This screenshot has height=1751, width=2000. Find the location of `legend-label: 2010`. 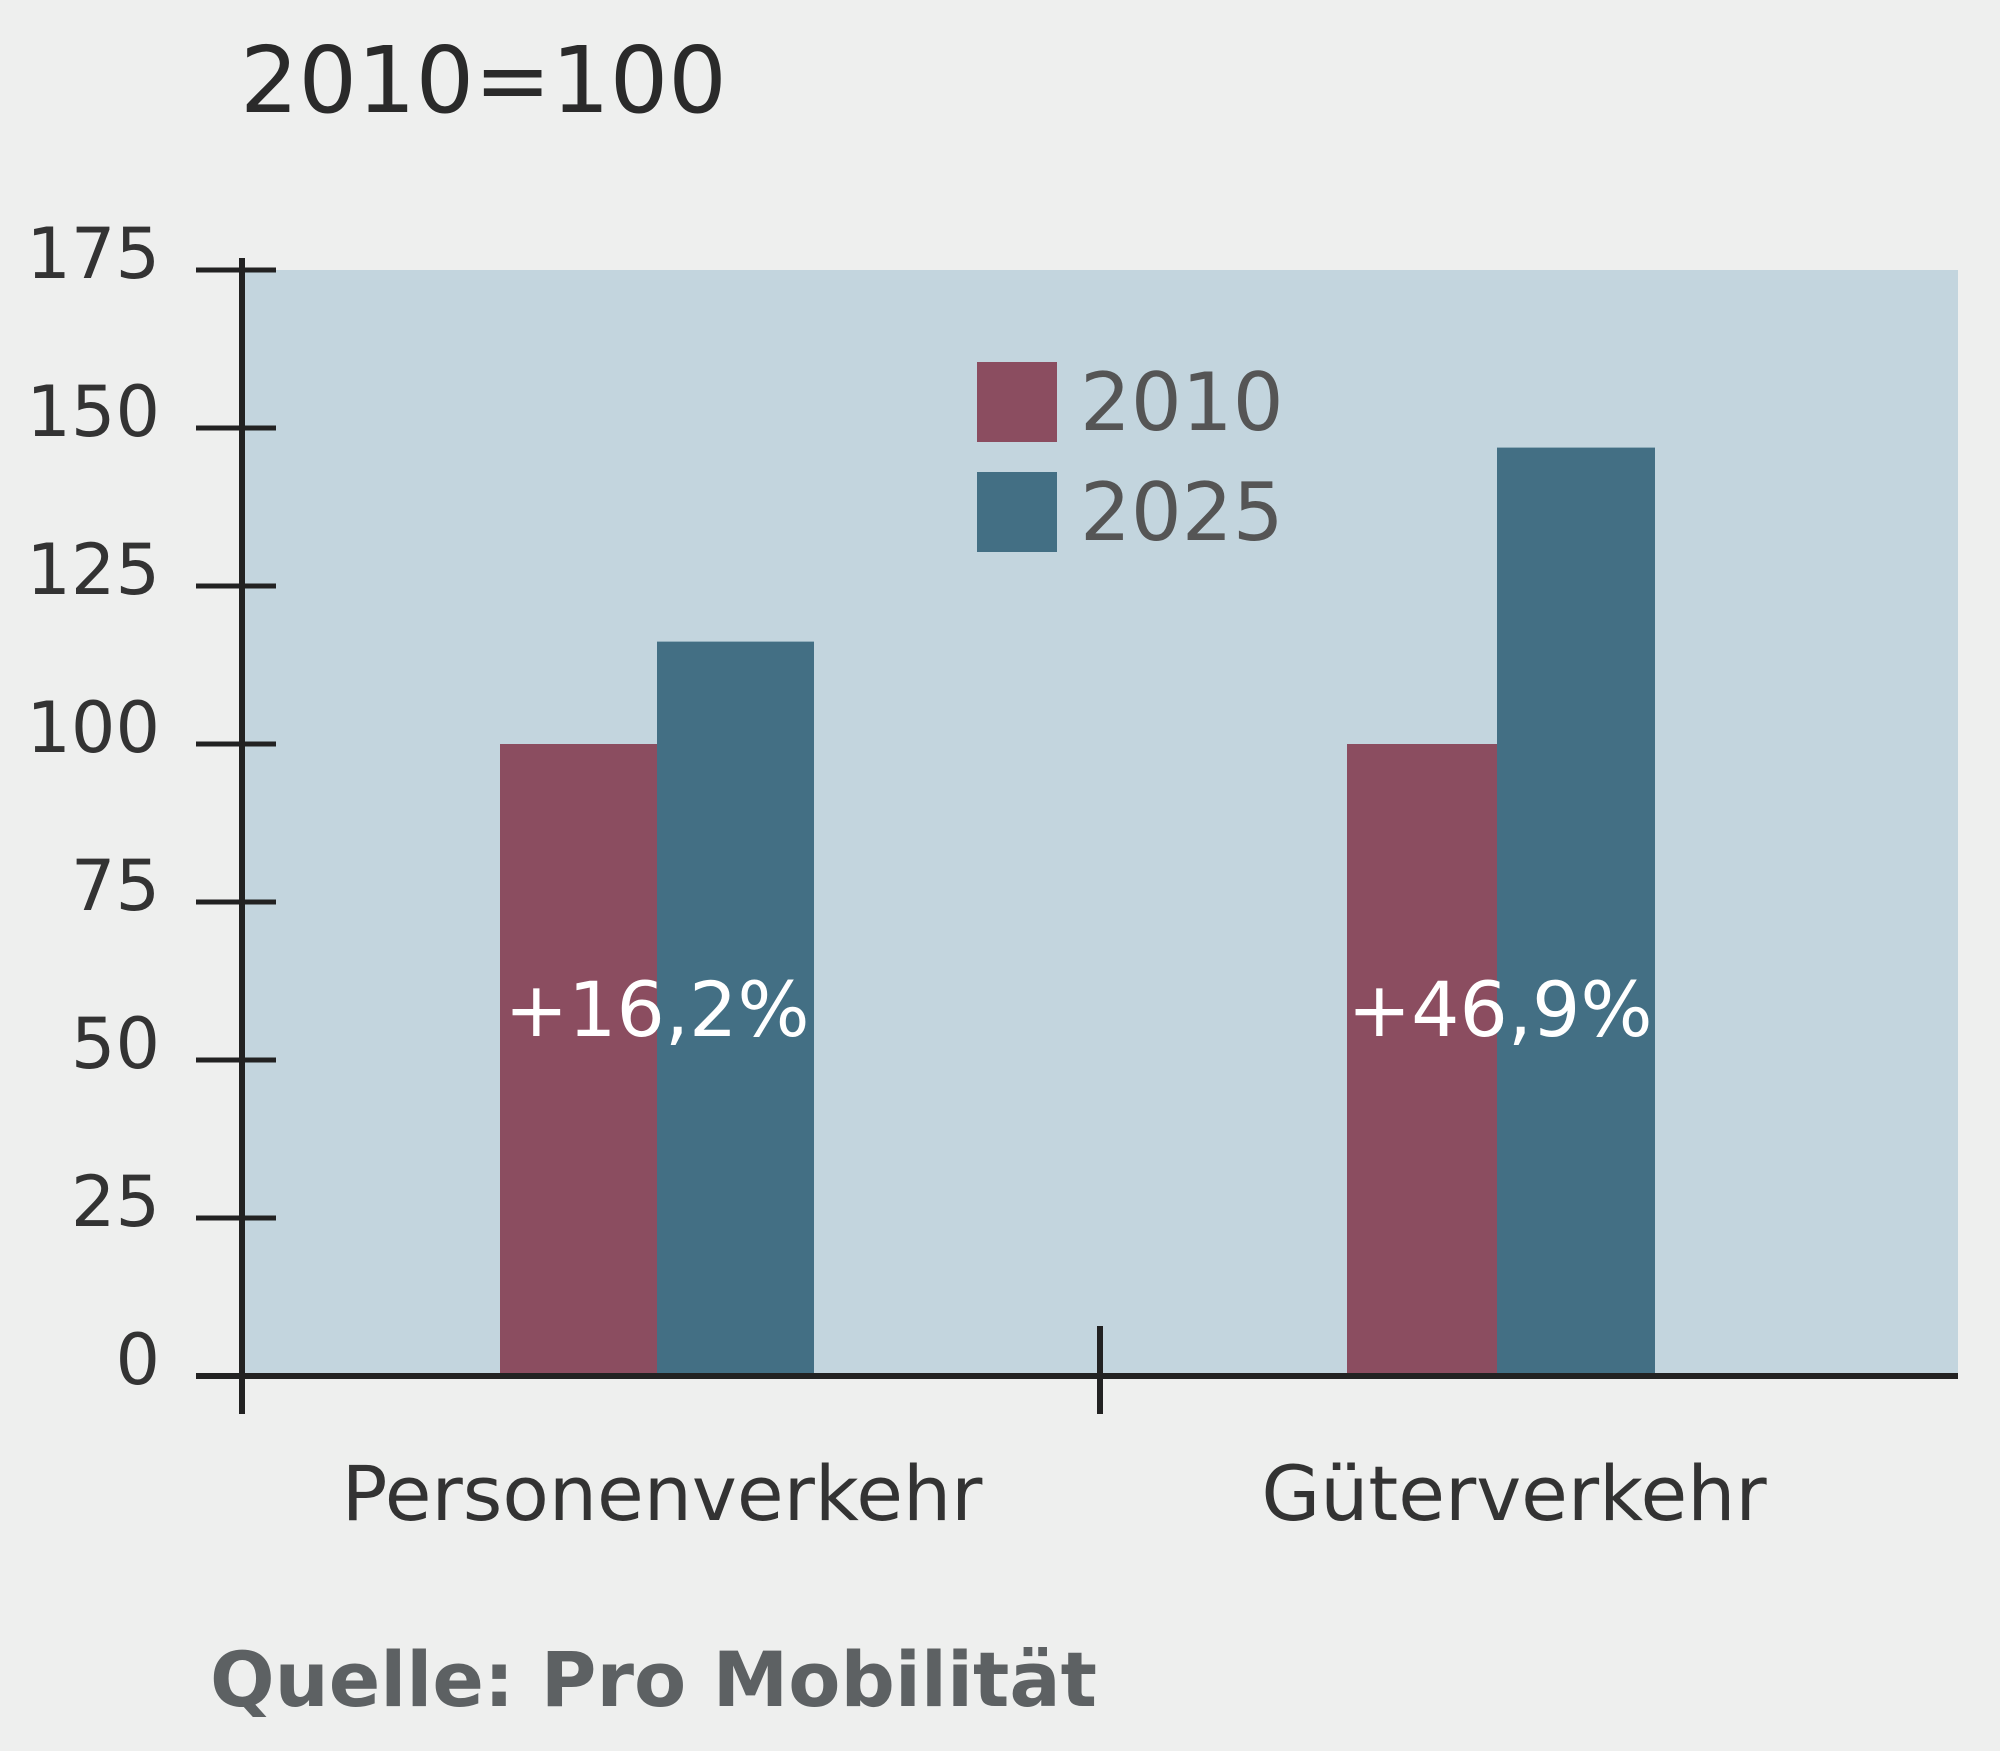

legend-label: 2010 is located at coordinates (1182, 402).